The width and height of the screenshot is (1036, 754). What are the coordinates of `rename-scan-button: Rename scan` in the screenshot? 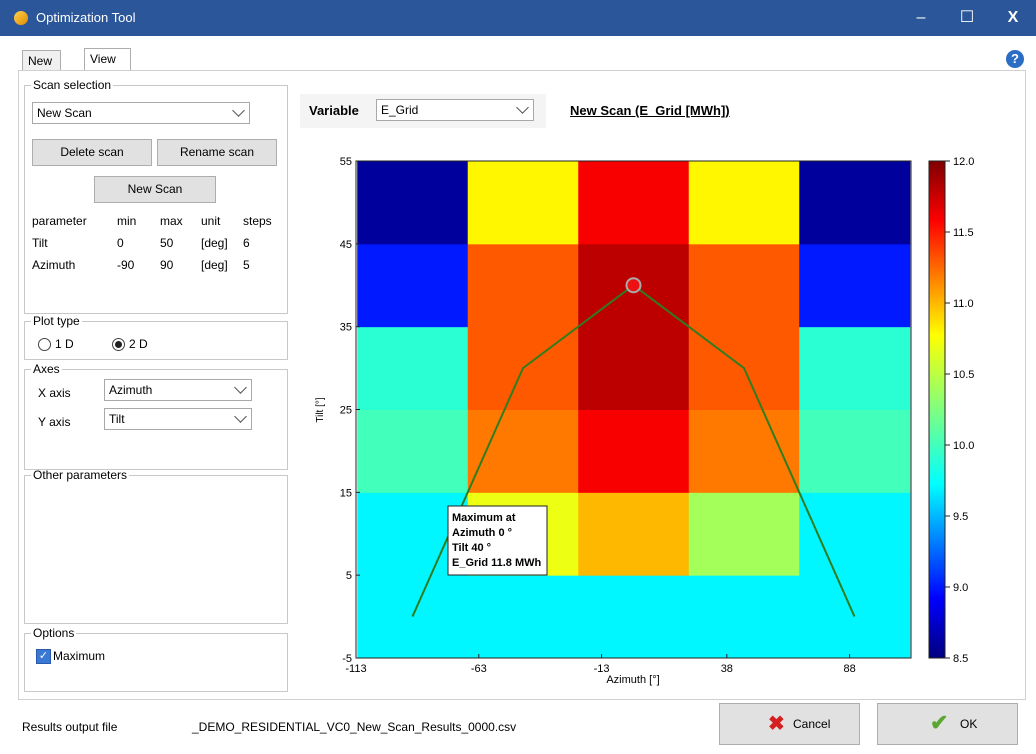 It's located at (217, 152).